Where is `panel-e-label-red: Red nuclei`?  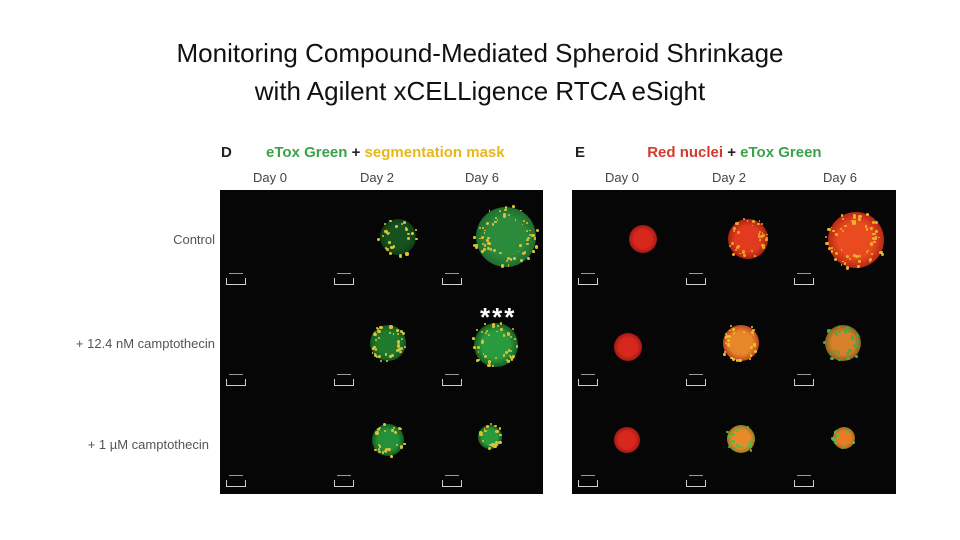 panel-e-label-red: Red nuclei is located at coordinates (685, 152).